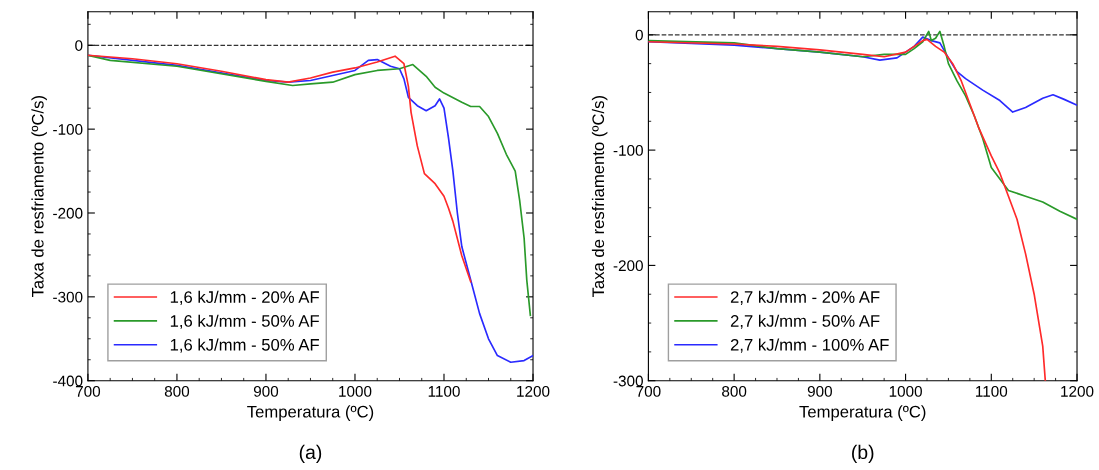 The height and width of the screenshot is (470, 1099). What do you see at coordinates (244, 297) in the screenshot?
I see `legend-label: 1,6 kJ/mm - 20% AF` at bounding box center [244, 297].